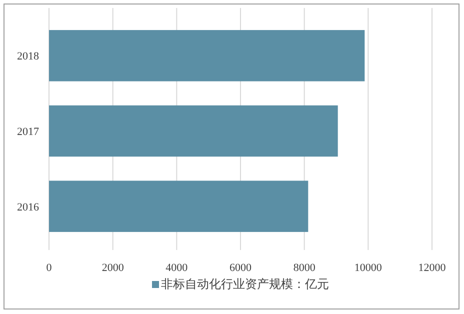 This screenshot has width=464, height=314. What do you see at coordinates (113, 268) in the screenshot?
I see `x-tick-label: 2000` at bounding box center [113, 268].